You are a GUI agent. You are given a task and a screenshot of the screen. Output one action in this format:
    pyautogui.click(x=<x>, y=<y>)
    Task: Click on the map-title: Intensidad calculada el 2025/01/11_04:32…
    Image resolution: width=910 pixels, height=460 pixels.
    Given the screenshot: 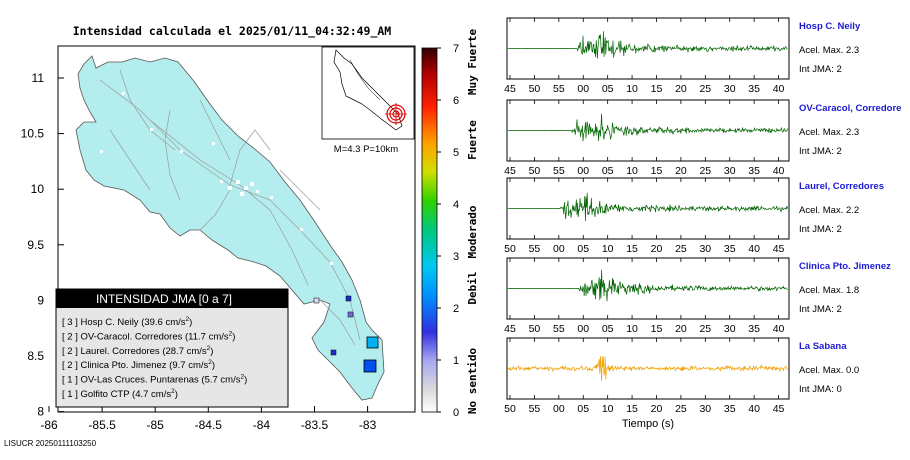 What is the action you would take?
    pyautogui.click(x=232, y=31)
    